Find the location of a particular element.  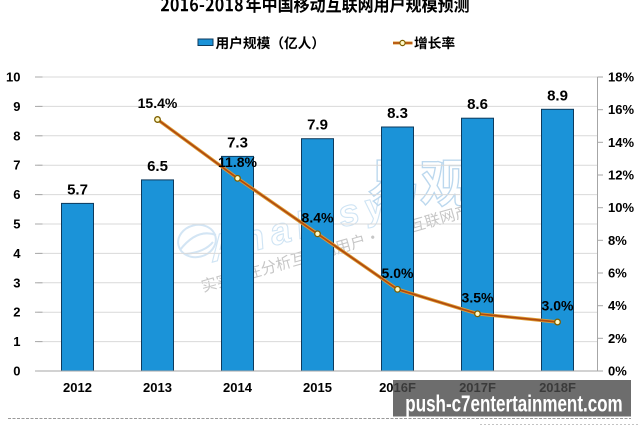

svg-text: 16% is located at coordinates (621, 109).